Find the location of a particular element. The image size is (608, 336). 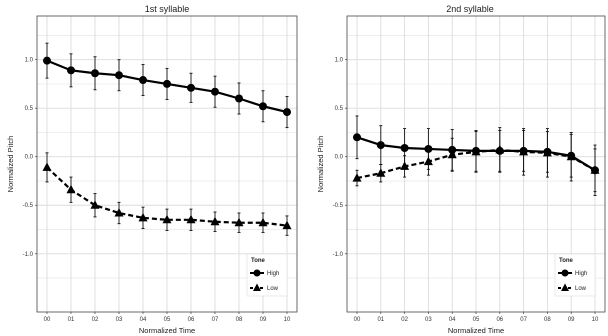

chart-title: 2nd syllable is located at coordinates (470, 9).